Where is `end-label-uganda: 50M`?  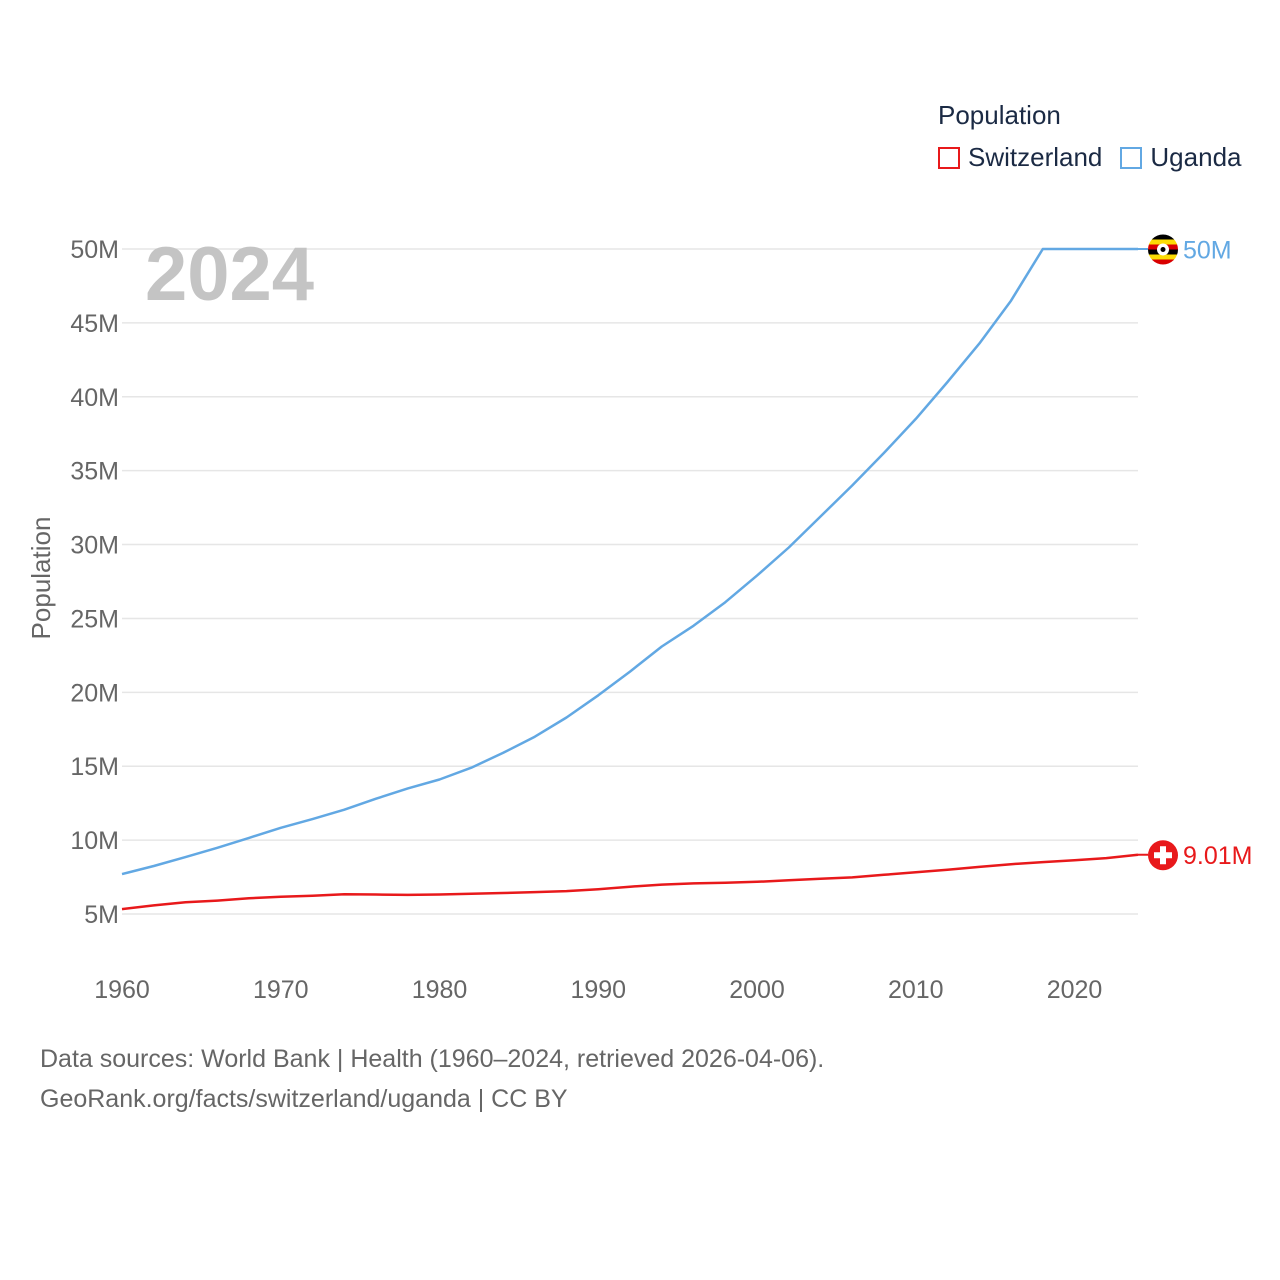
end-label-uganda: 50M is located at coordinates (1207, 251).